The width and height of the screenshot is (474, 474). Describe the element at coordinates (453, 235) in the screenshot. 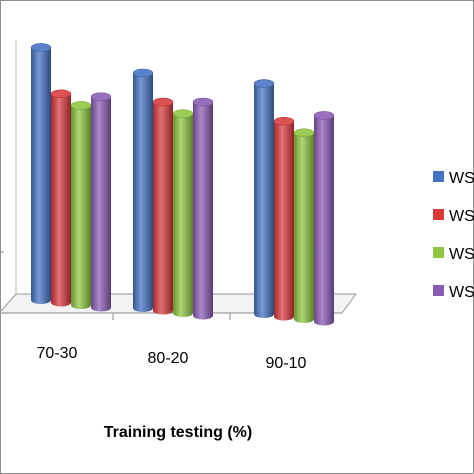

I see `legend: WS WS WS WS` at that location.